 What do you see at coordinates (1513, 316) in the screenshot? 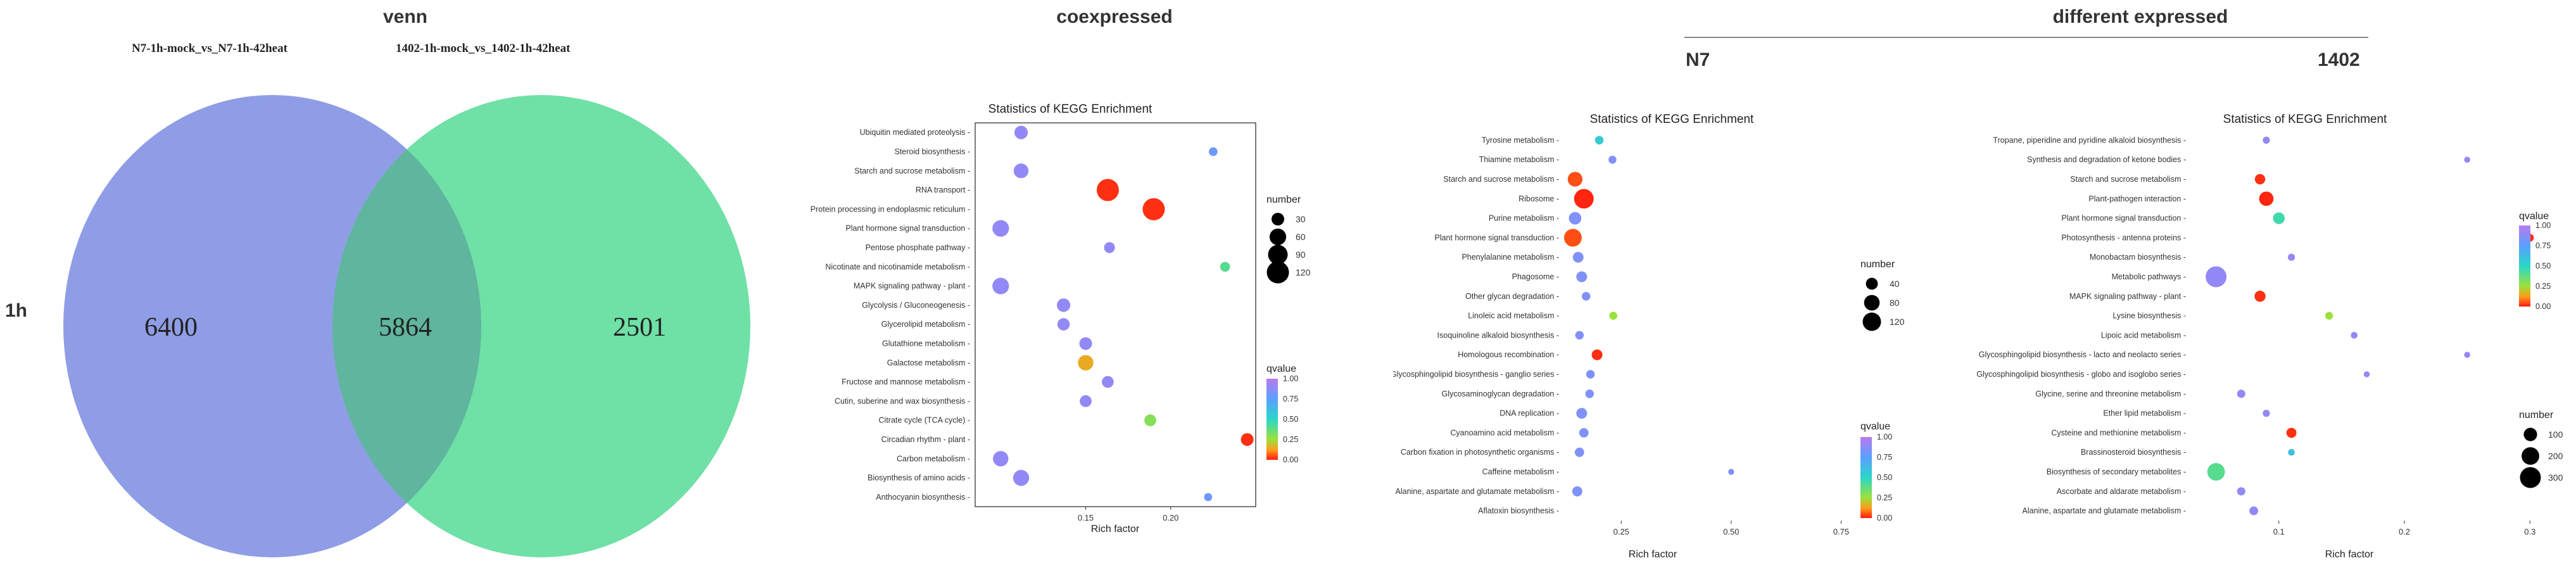
I see `category-label: Linoleic acid metabolism -` at bounding box center [1513, 316].